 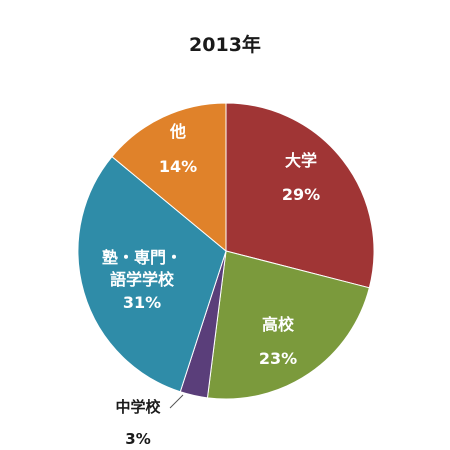 What do you see at coordinates (176, 401) in the screenshot?
I see `leader-line` at bounding box center [176, 401].